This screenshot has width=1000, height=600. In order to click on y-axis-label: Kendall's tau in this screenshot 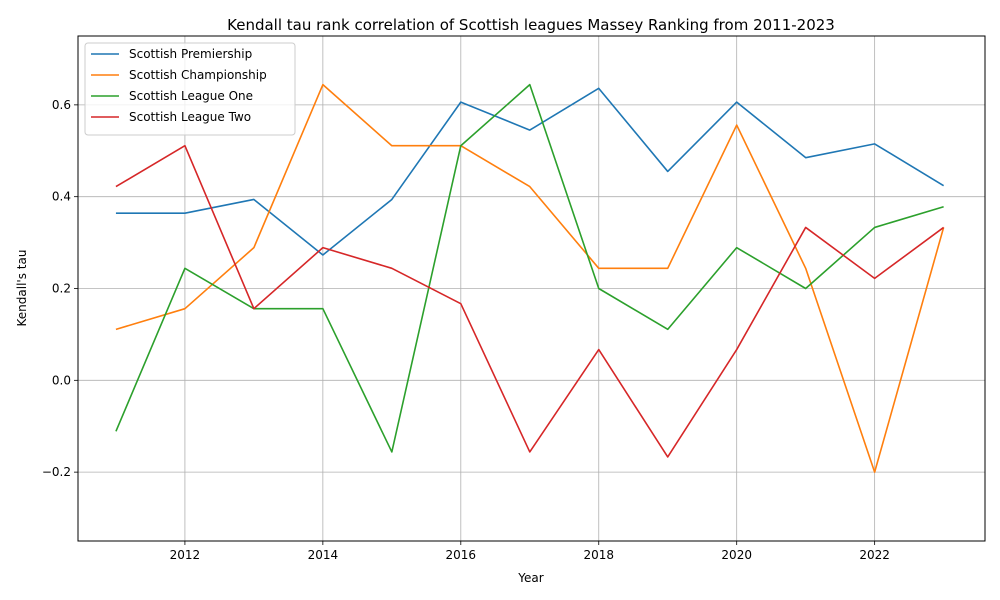, I will do `click(22, 288)`.